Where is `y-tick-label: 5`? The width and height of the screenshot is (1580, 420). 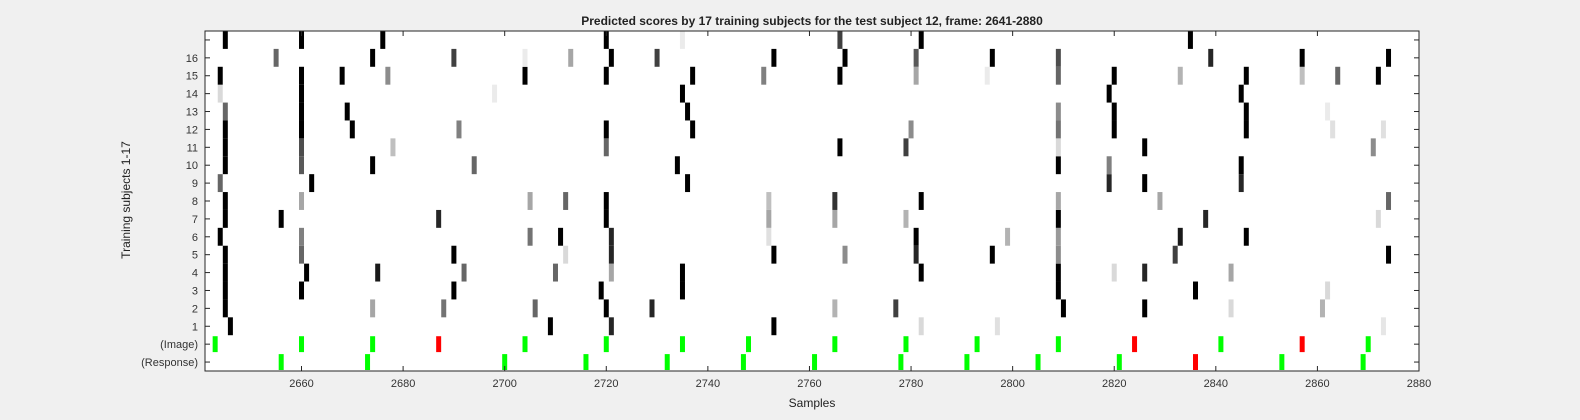
y-tick-label: 5 is located at coordinates (195, 256).